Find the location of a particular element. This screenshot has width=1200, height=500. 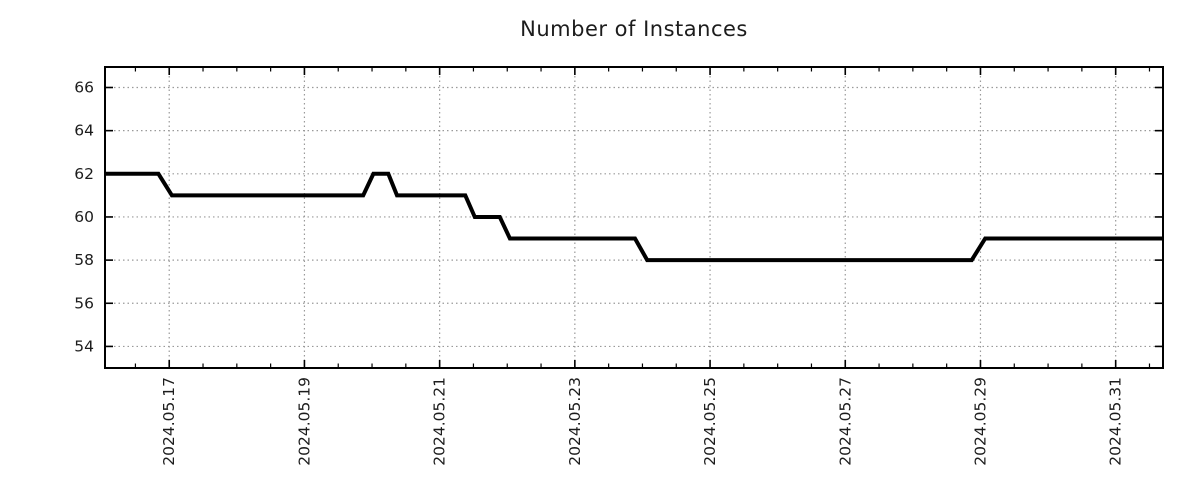

y-tick-label: 56 is located at coordinates (84, 303).